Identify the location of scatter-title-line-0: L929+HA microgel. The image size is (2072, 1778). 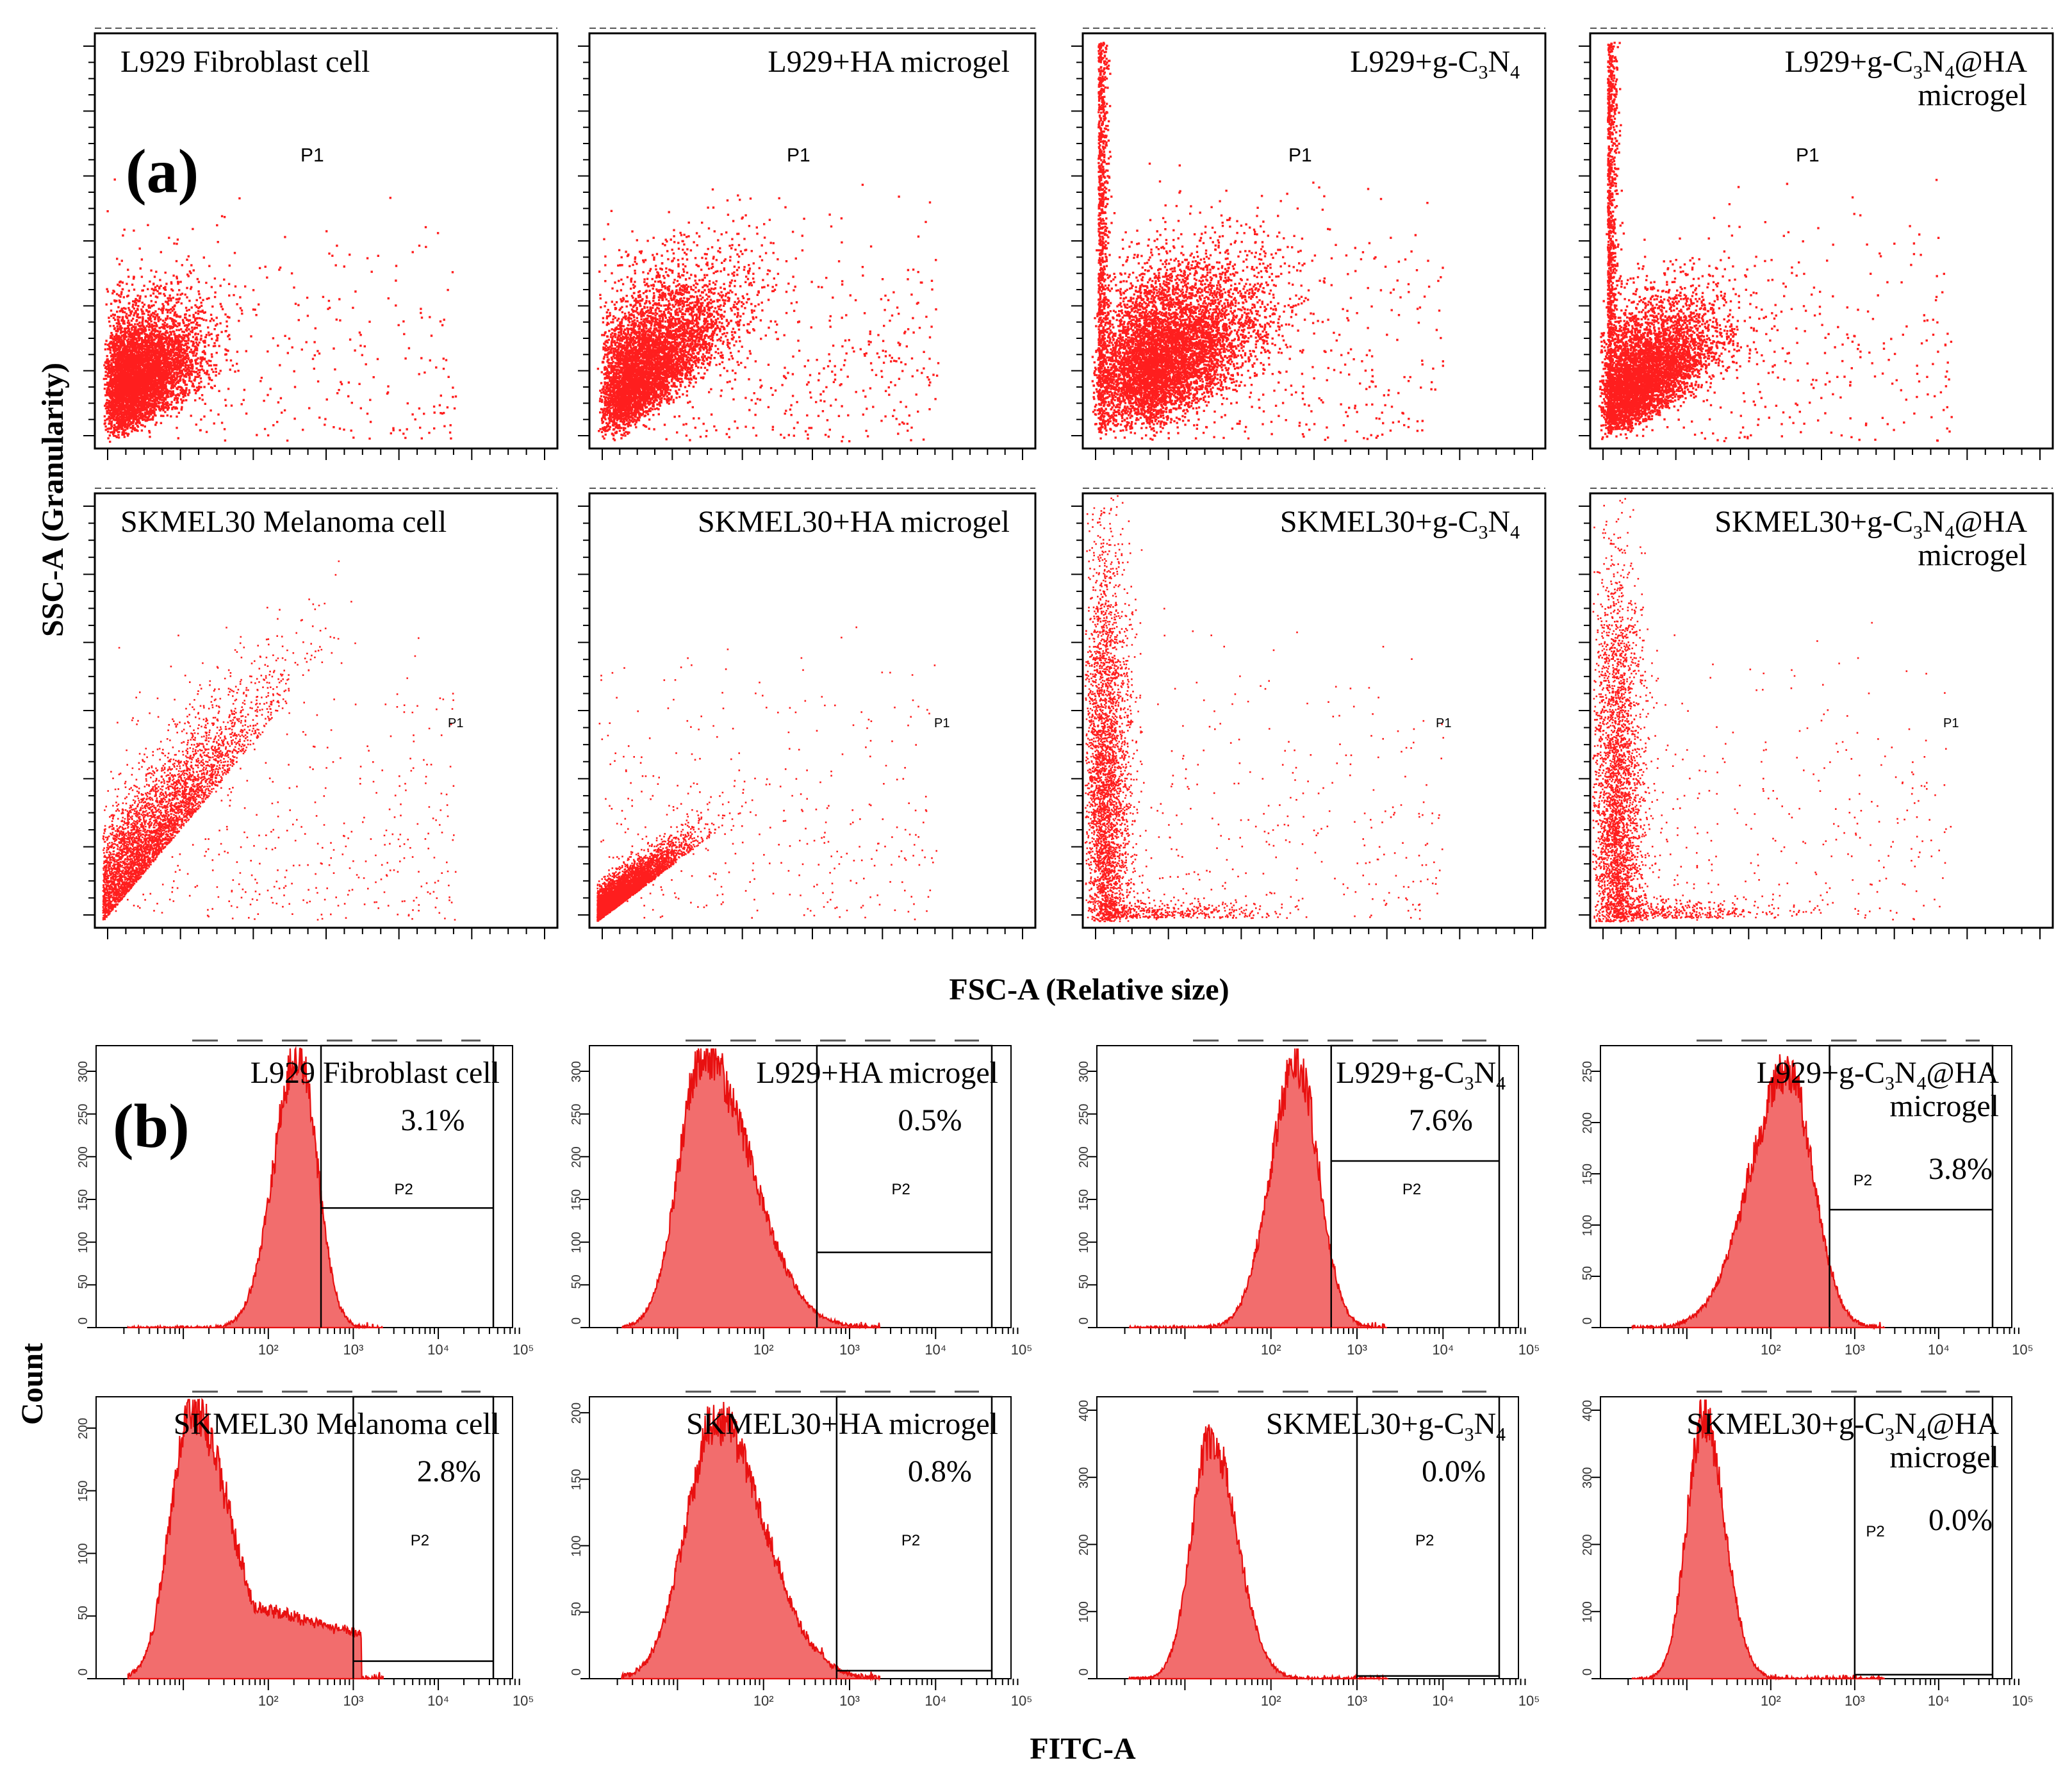
(889, 62).